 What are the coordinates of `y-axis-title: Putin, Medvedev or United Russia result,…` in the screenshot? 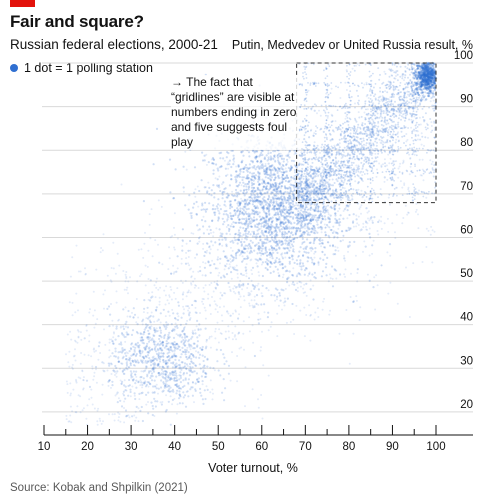 It's located at (352, 45).